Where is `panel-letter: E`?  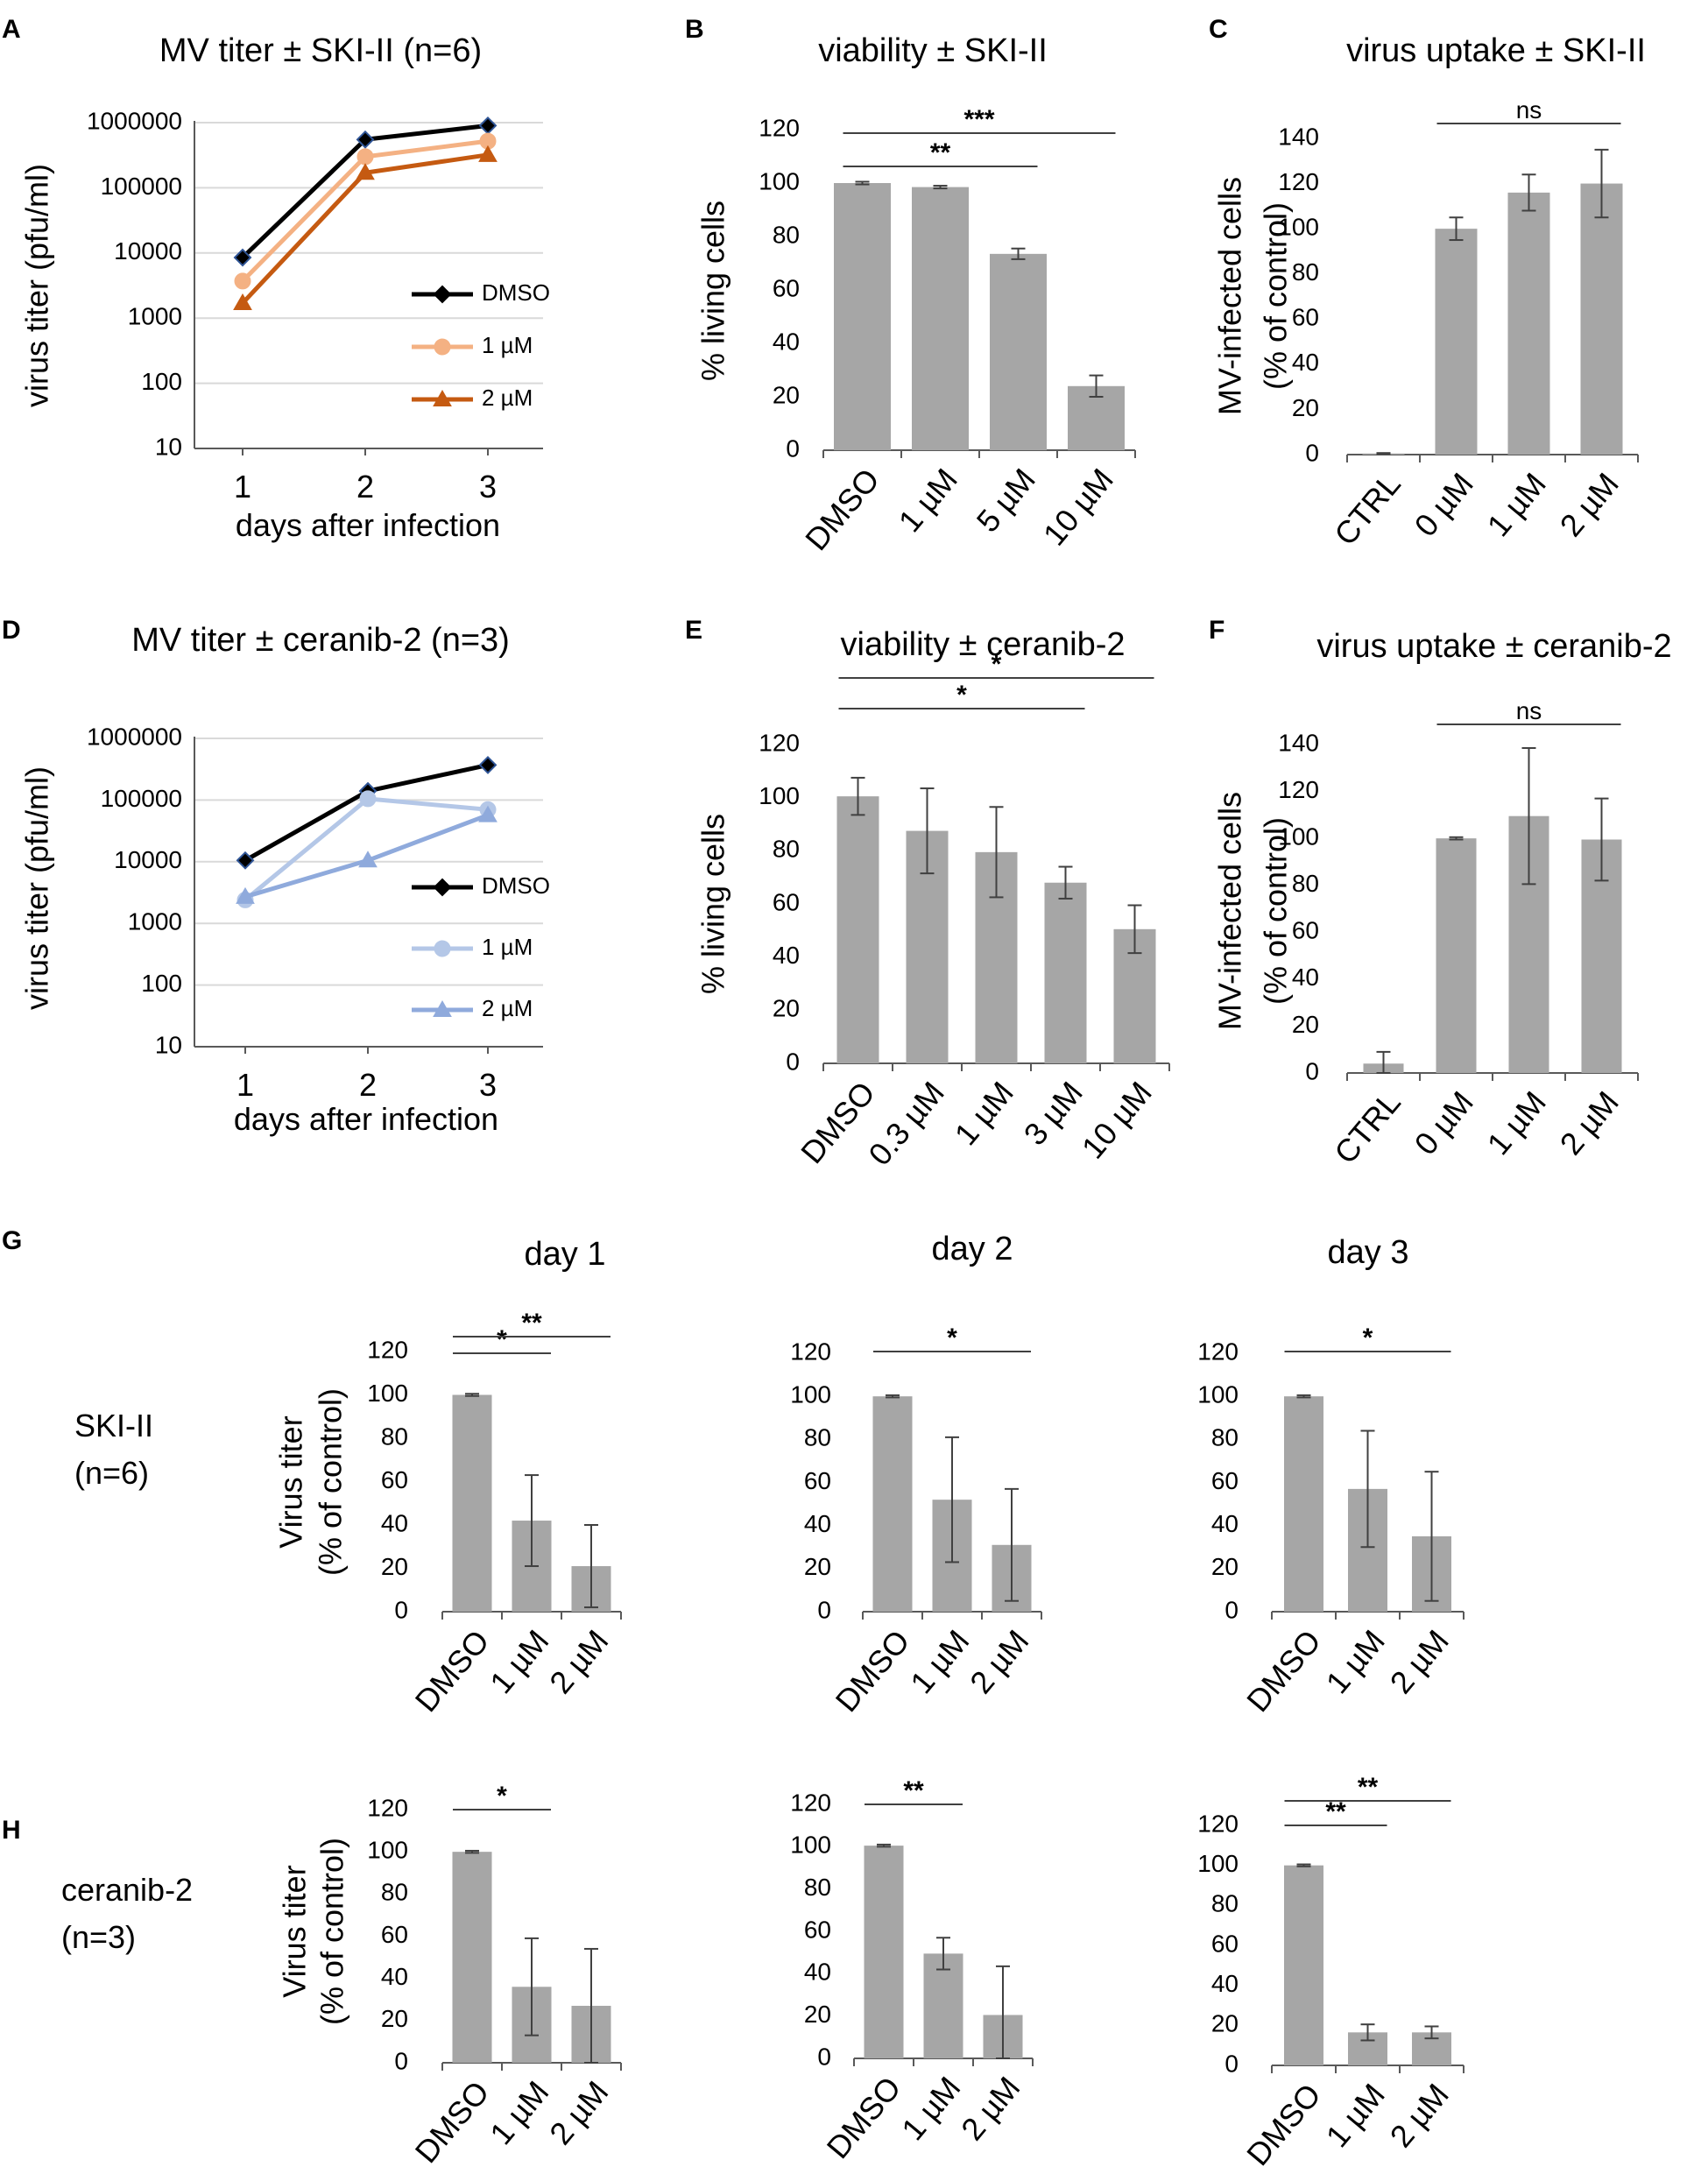 panel-letter: E is located at coordinates (693, 630).